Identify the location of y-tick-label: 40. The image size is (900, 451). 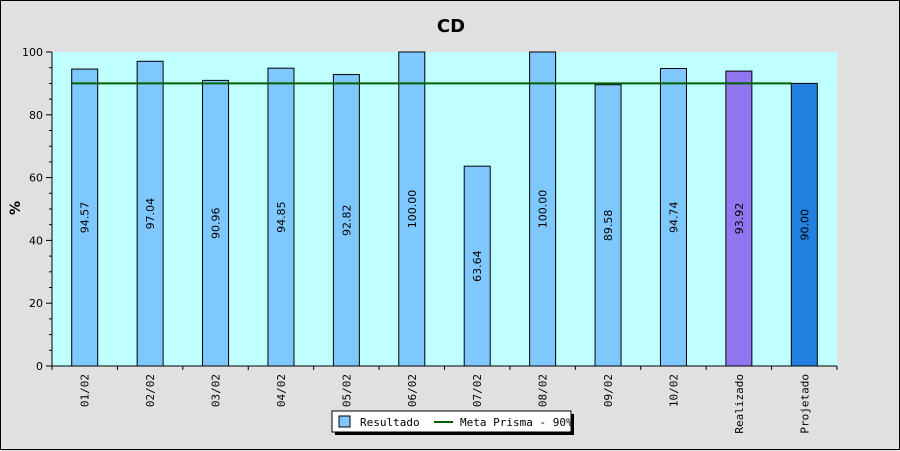
(36, 240).